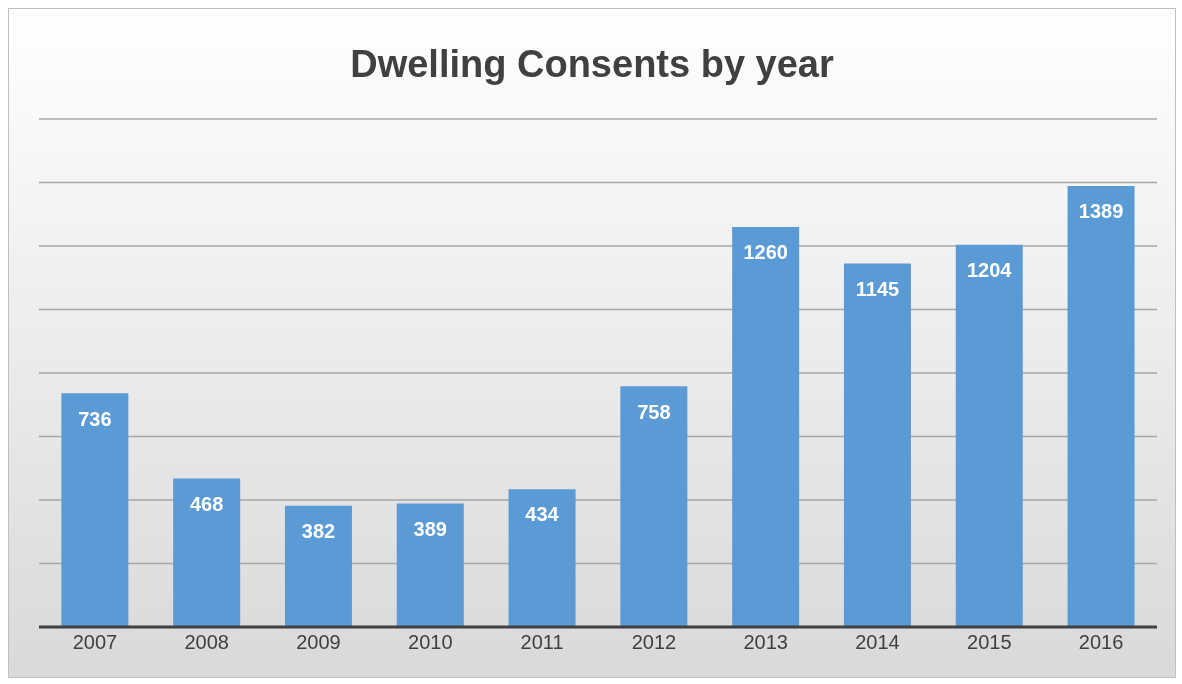  Describe the element at coordinates (430, 528) in the screenshot. I see `data-label: 389` at that location.